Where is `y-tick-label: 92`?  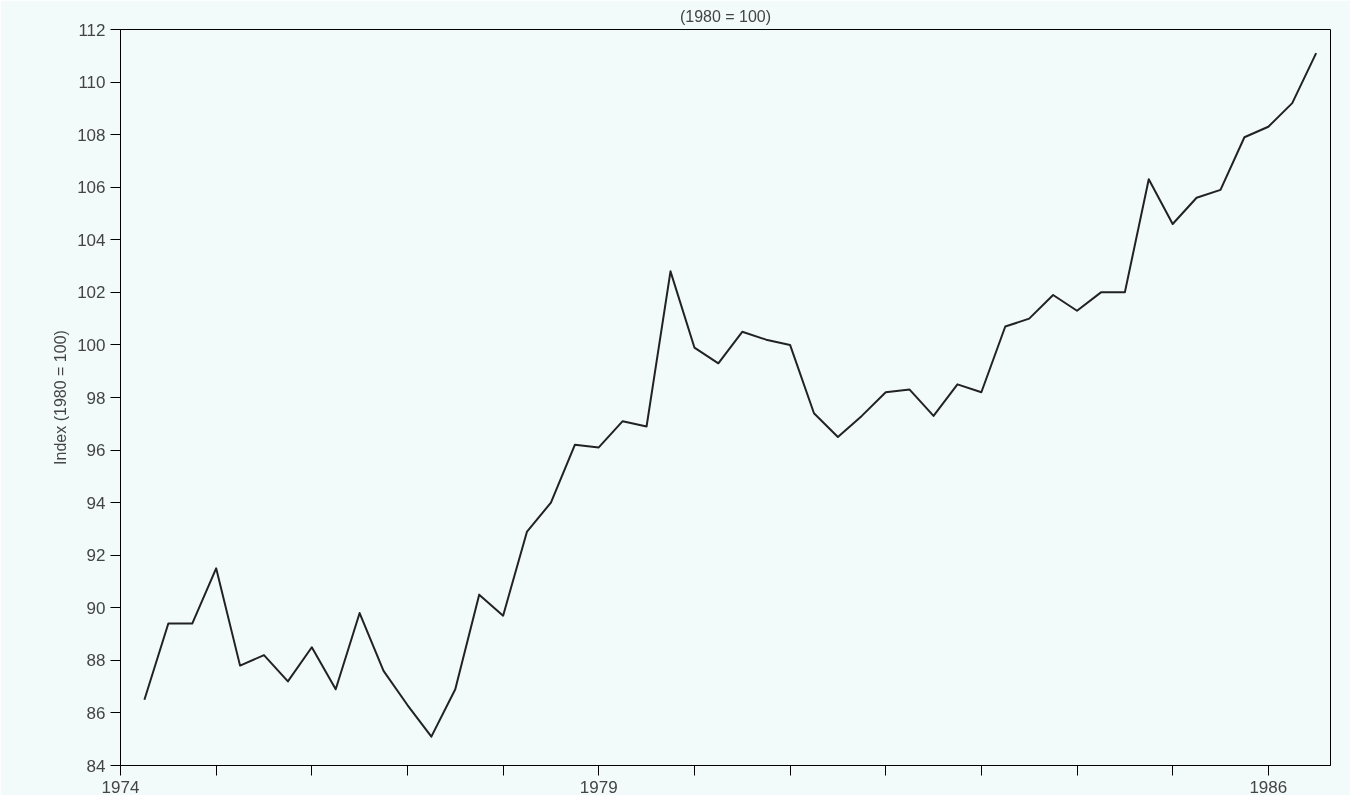 y-tick-label: 92 is located at coordinates (96, 556).